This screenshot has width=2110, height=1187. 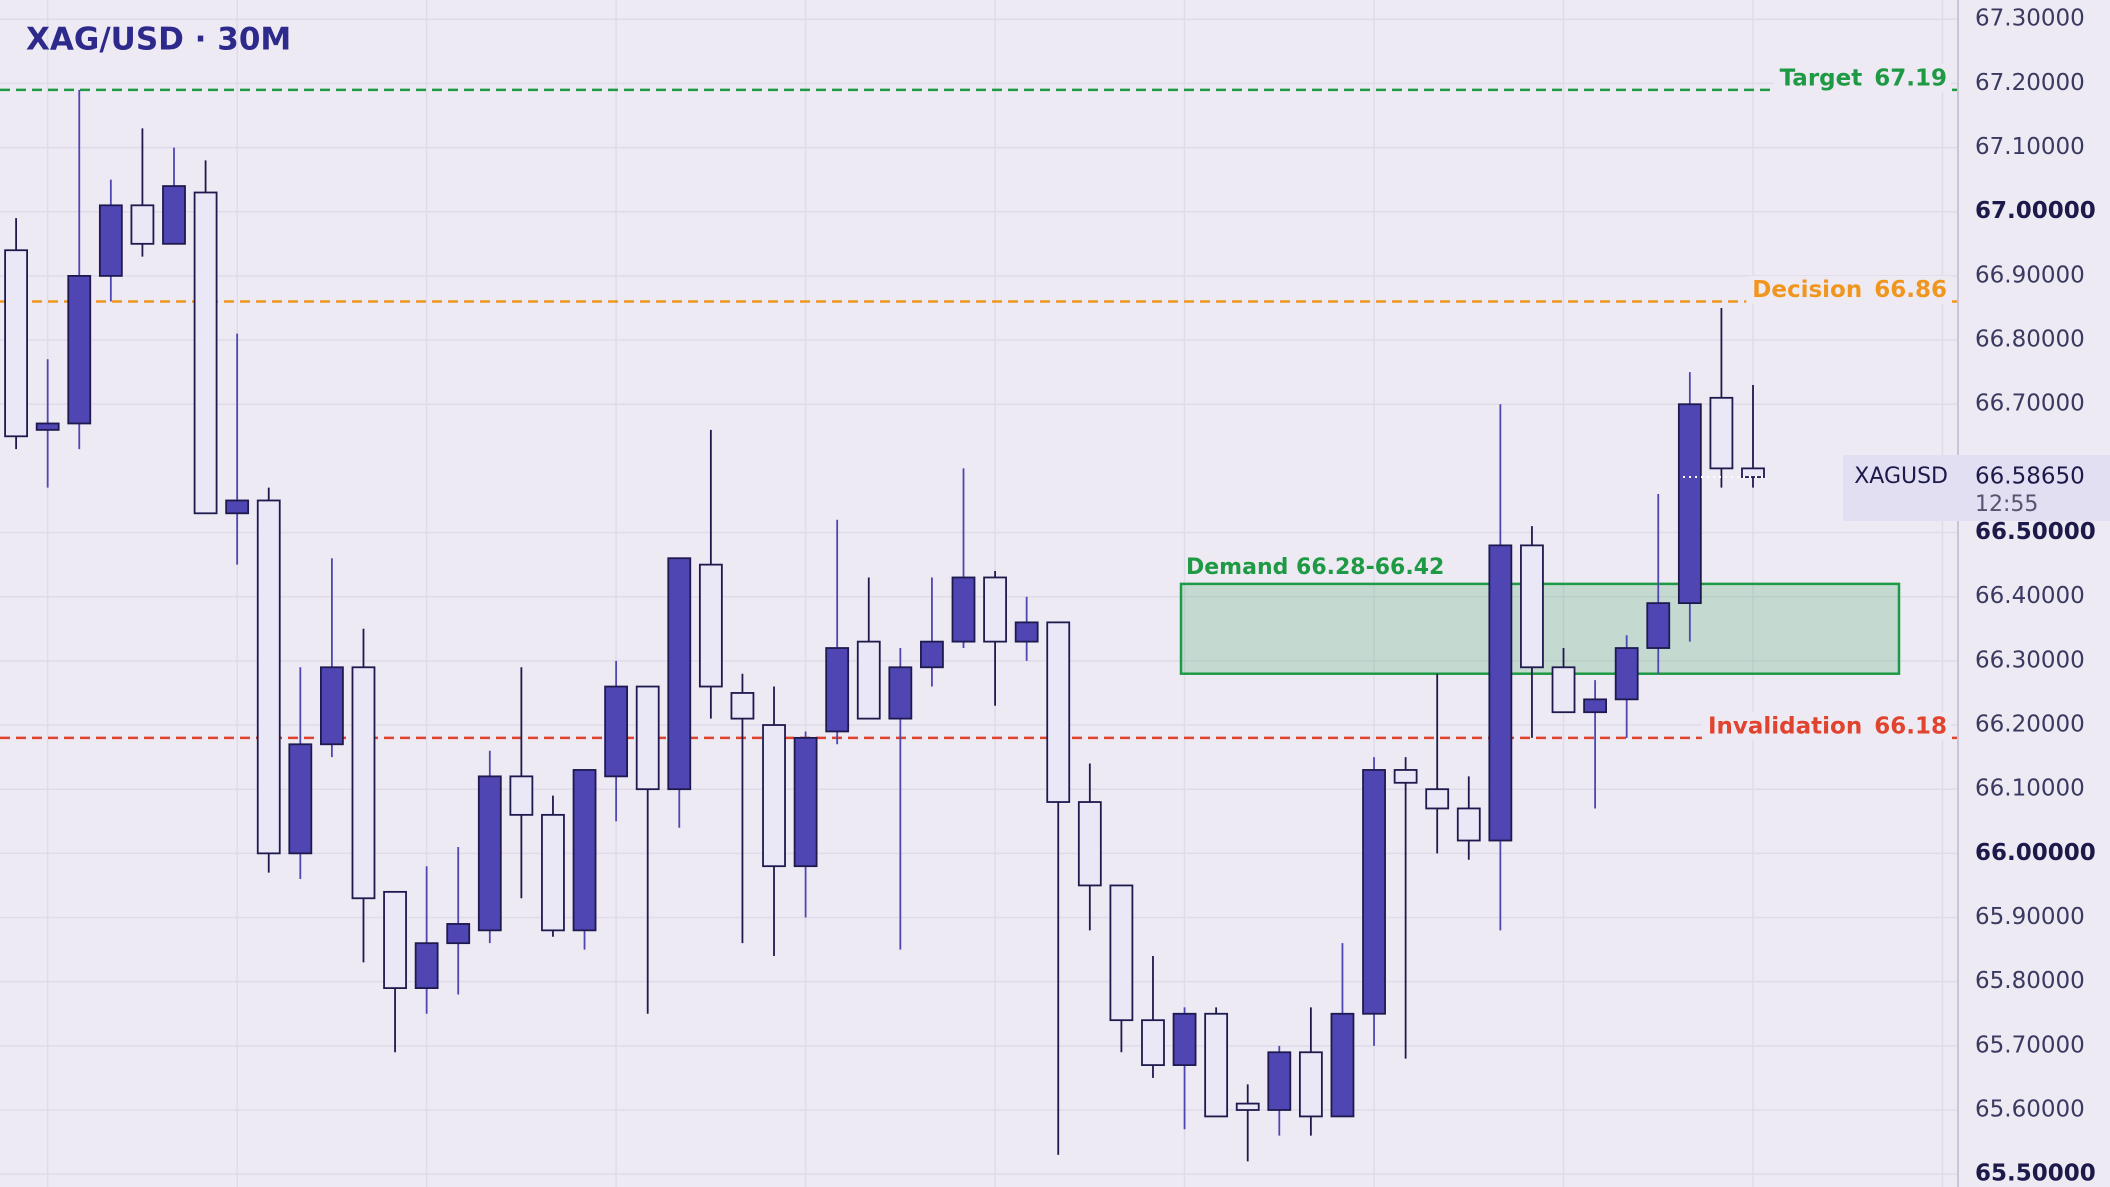 What do you see at coordinates (2030, 19) in the screenshot?
I see `y-tick-label: 67.30000` at bounding box center [2030, 19].